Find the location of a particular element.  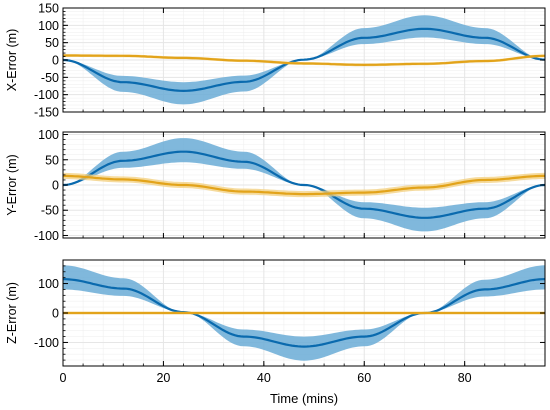

y-axis-label: Y-Error (m) is located at coordinates (12, 184).